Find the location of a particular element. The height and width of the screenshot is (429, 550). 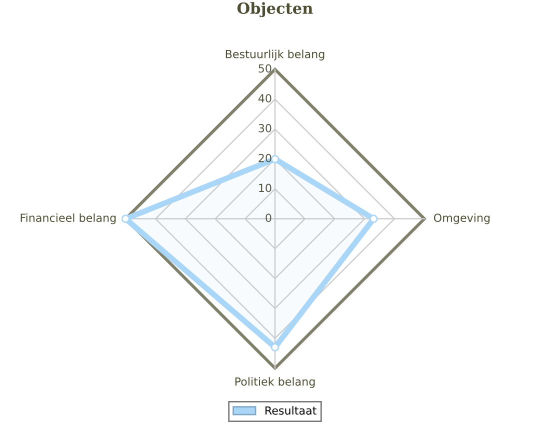

y-tick-label: 50 is located at coordinates (265, 68).